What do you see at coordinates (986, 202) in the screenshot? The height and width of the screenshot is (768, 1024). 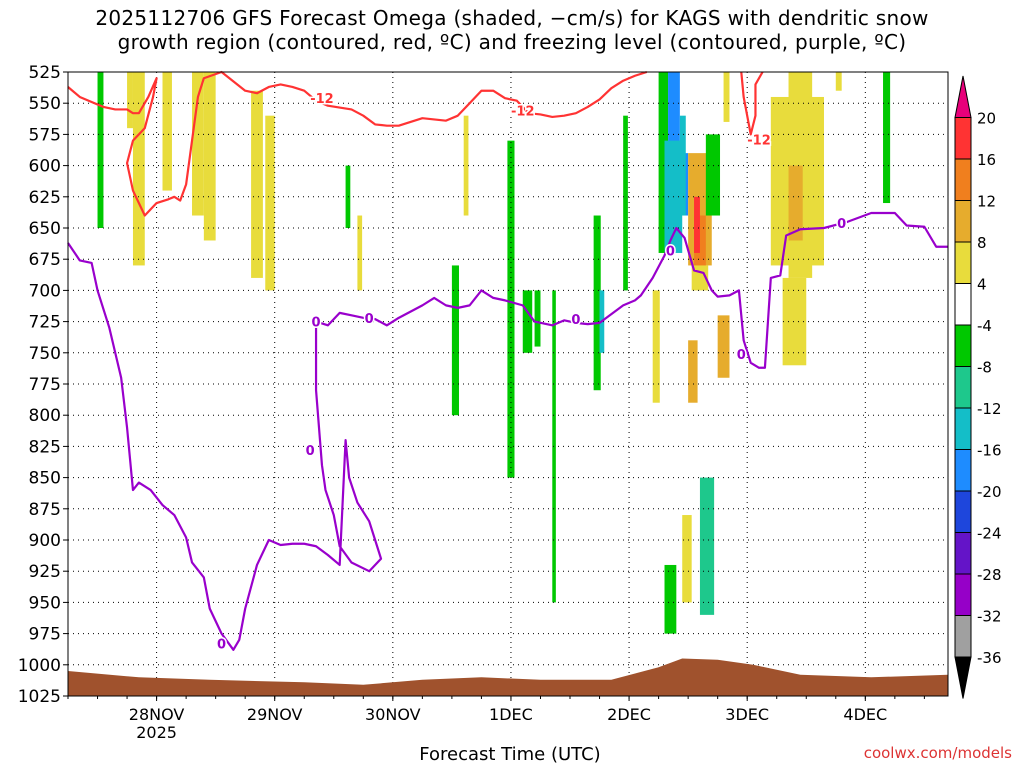 I see `colorbar-label: 12` at bounding box center [986, 202].